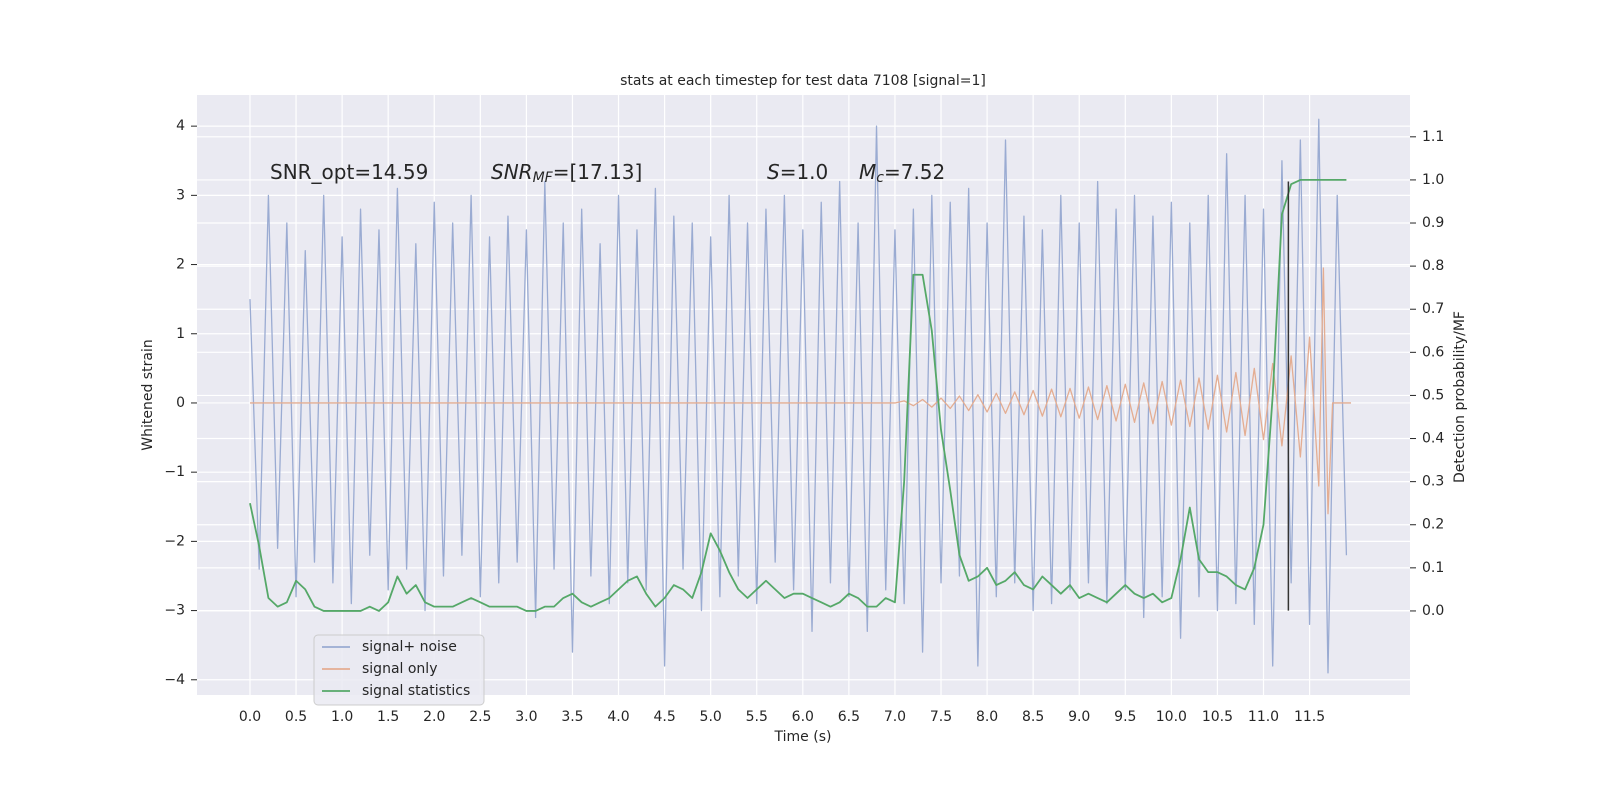  What do you see at coordinates (757, 717) in the screenshot?
I see `x-tick-label: 5.5` at bounding box center [757, 717].